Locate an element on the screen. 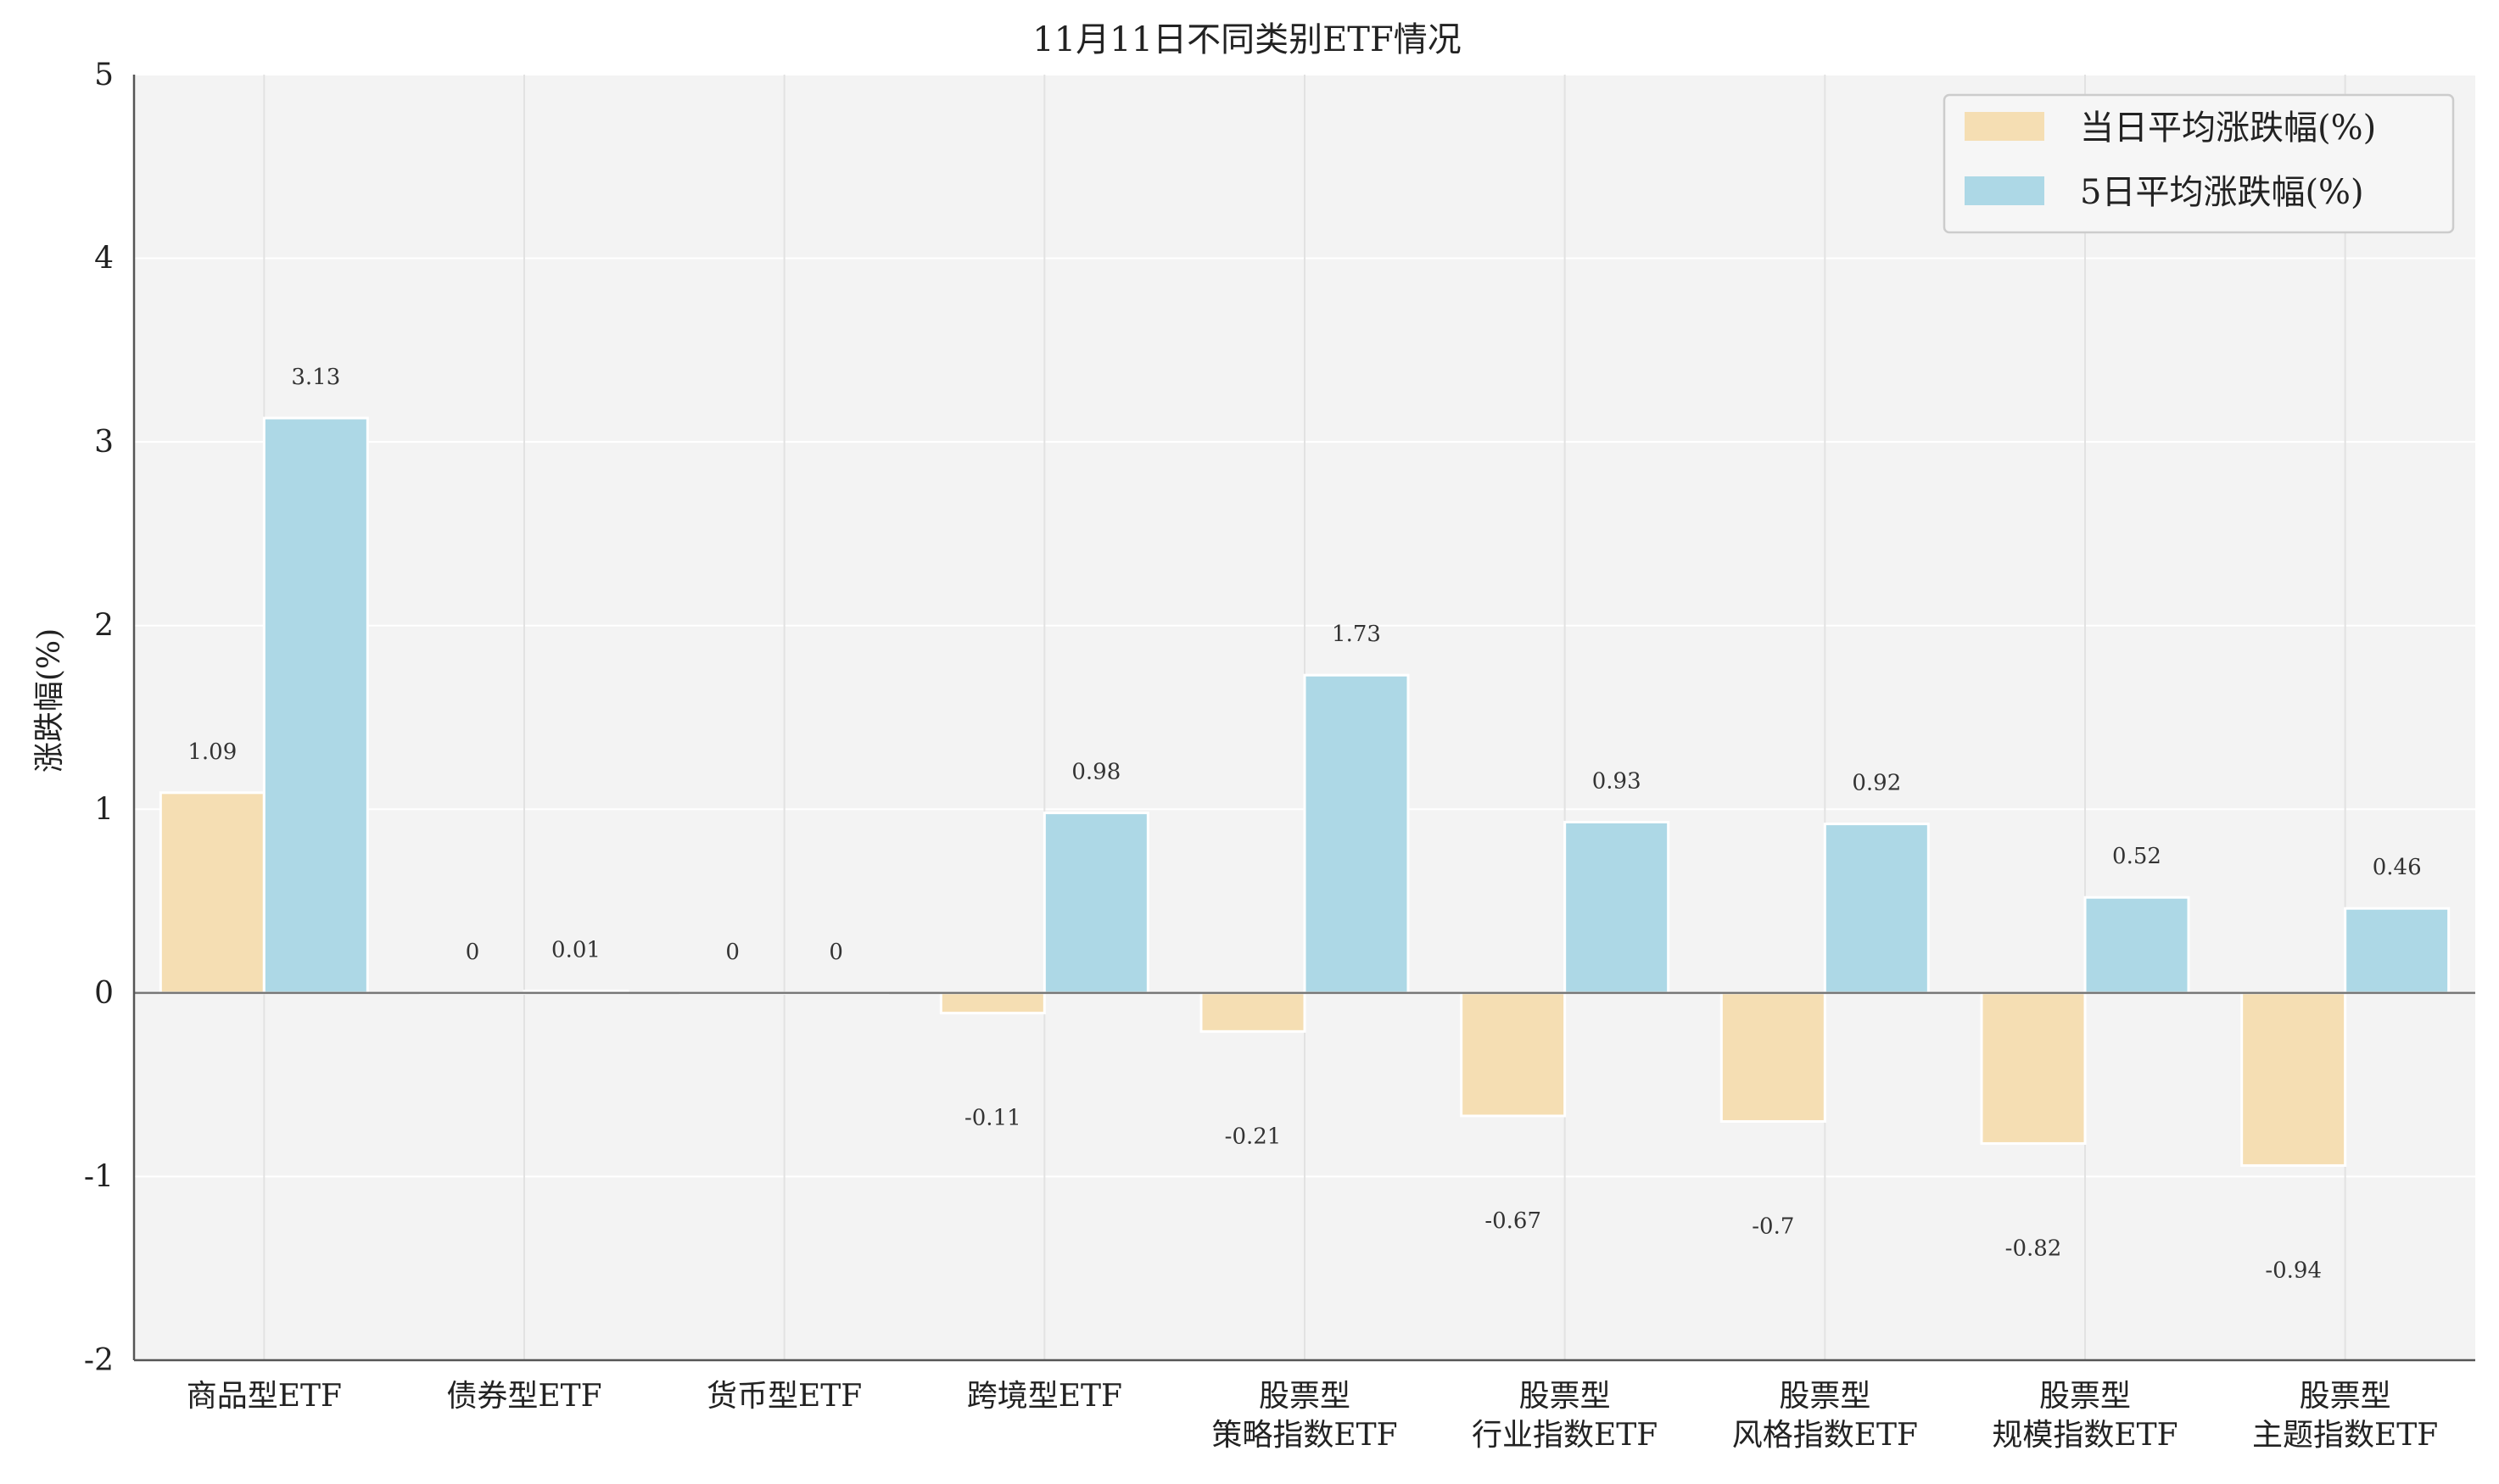 This screenshot has height=1484, width=2499. y-axis-label: 涨跌幅(%) is located at coordinates (49, 700).